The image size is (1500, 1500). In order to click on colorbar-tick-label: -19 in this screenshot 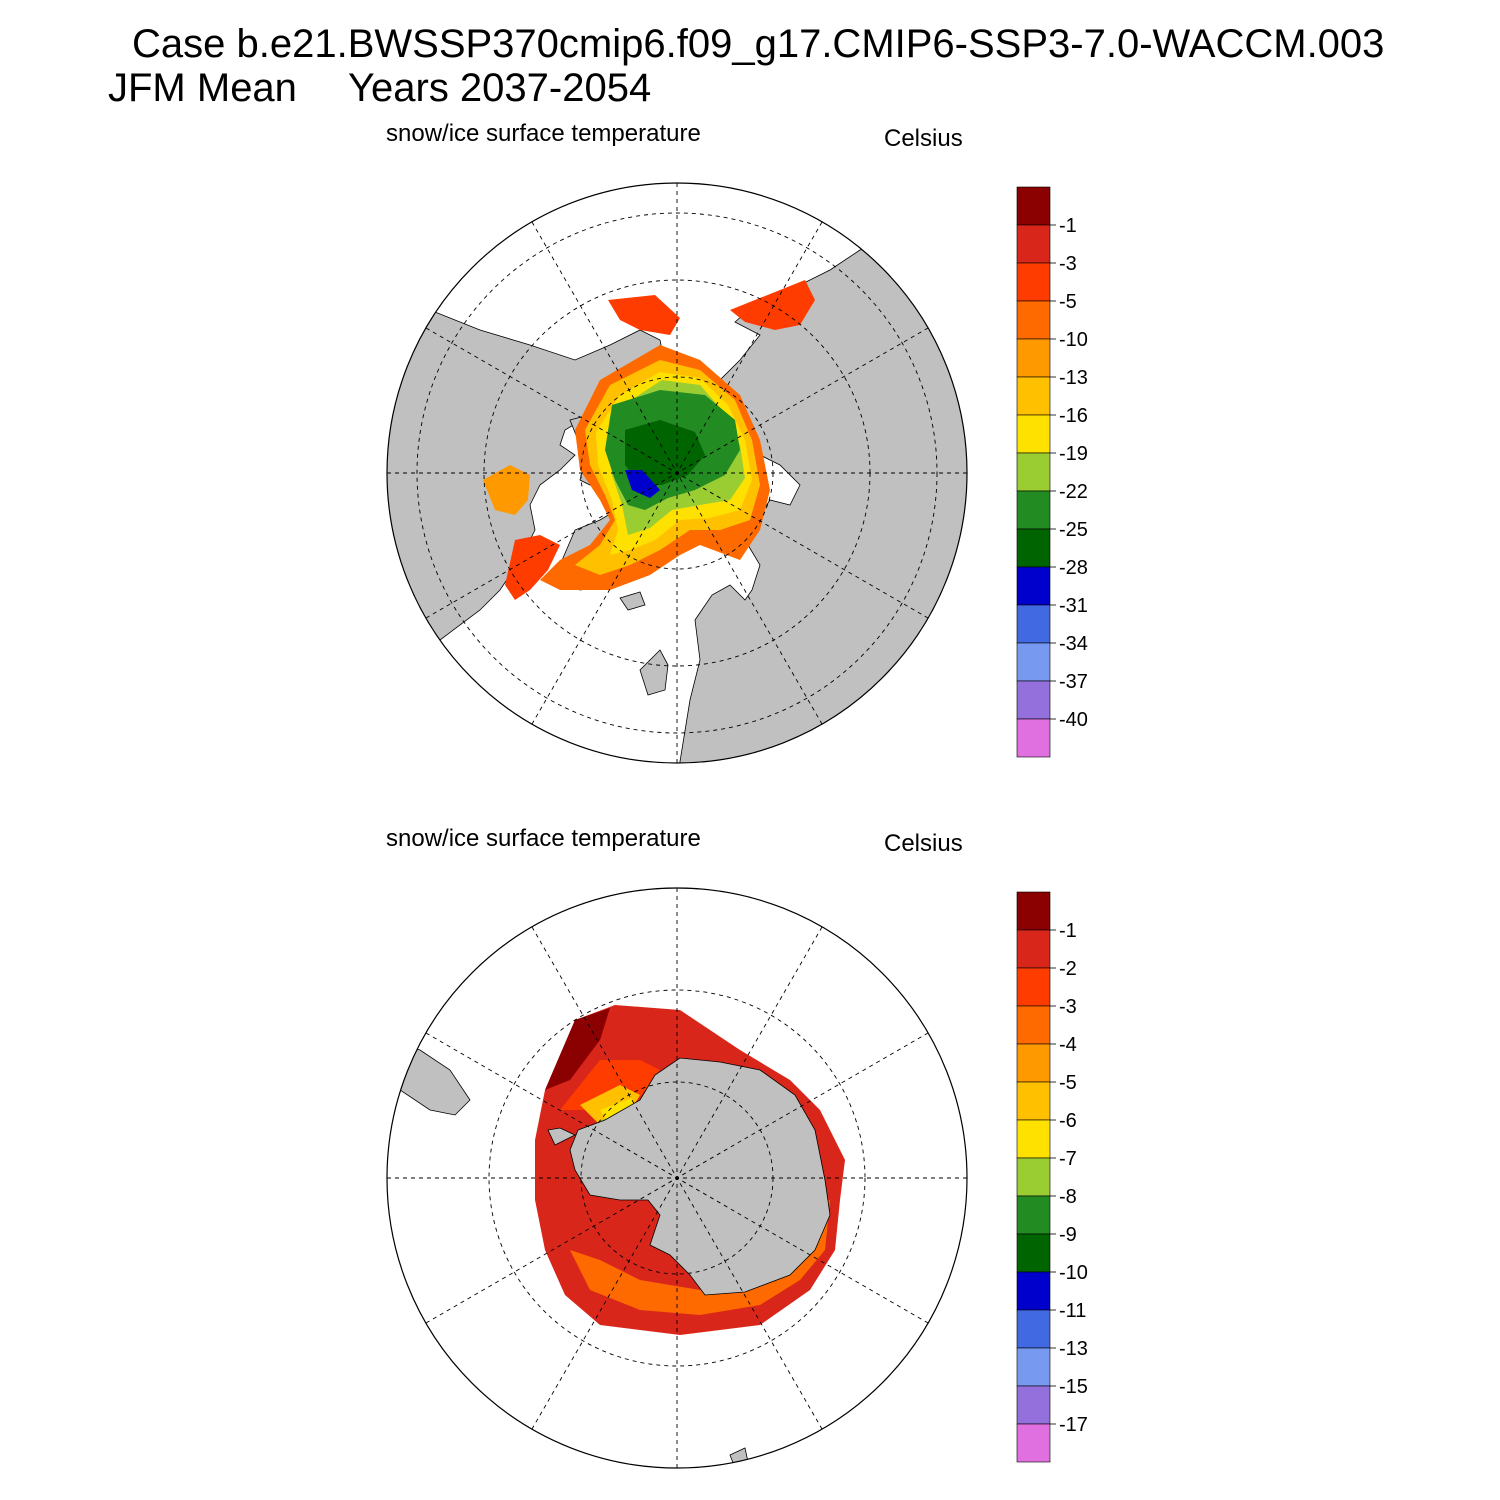, I will do `click(1073, 454)`.